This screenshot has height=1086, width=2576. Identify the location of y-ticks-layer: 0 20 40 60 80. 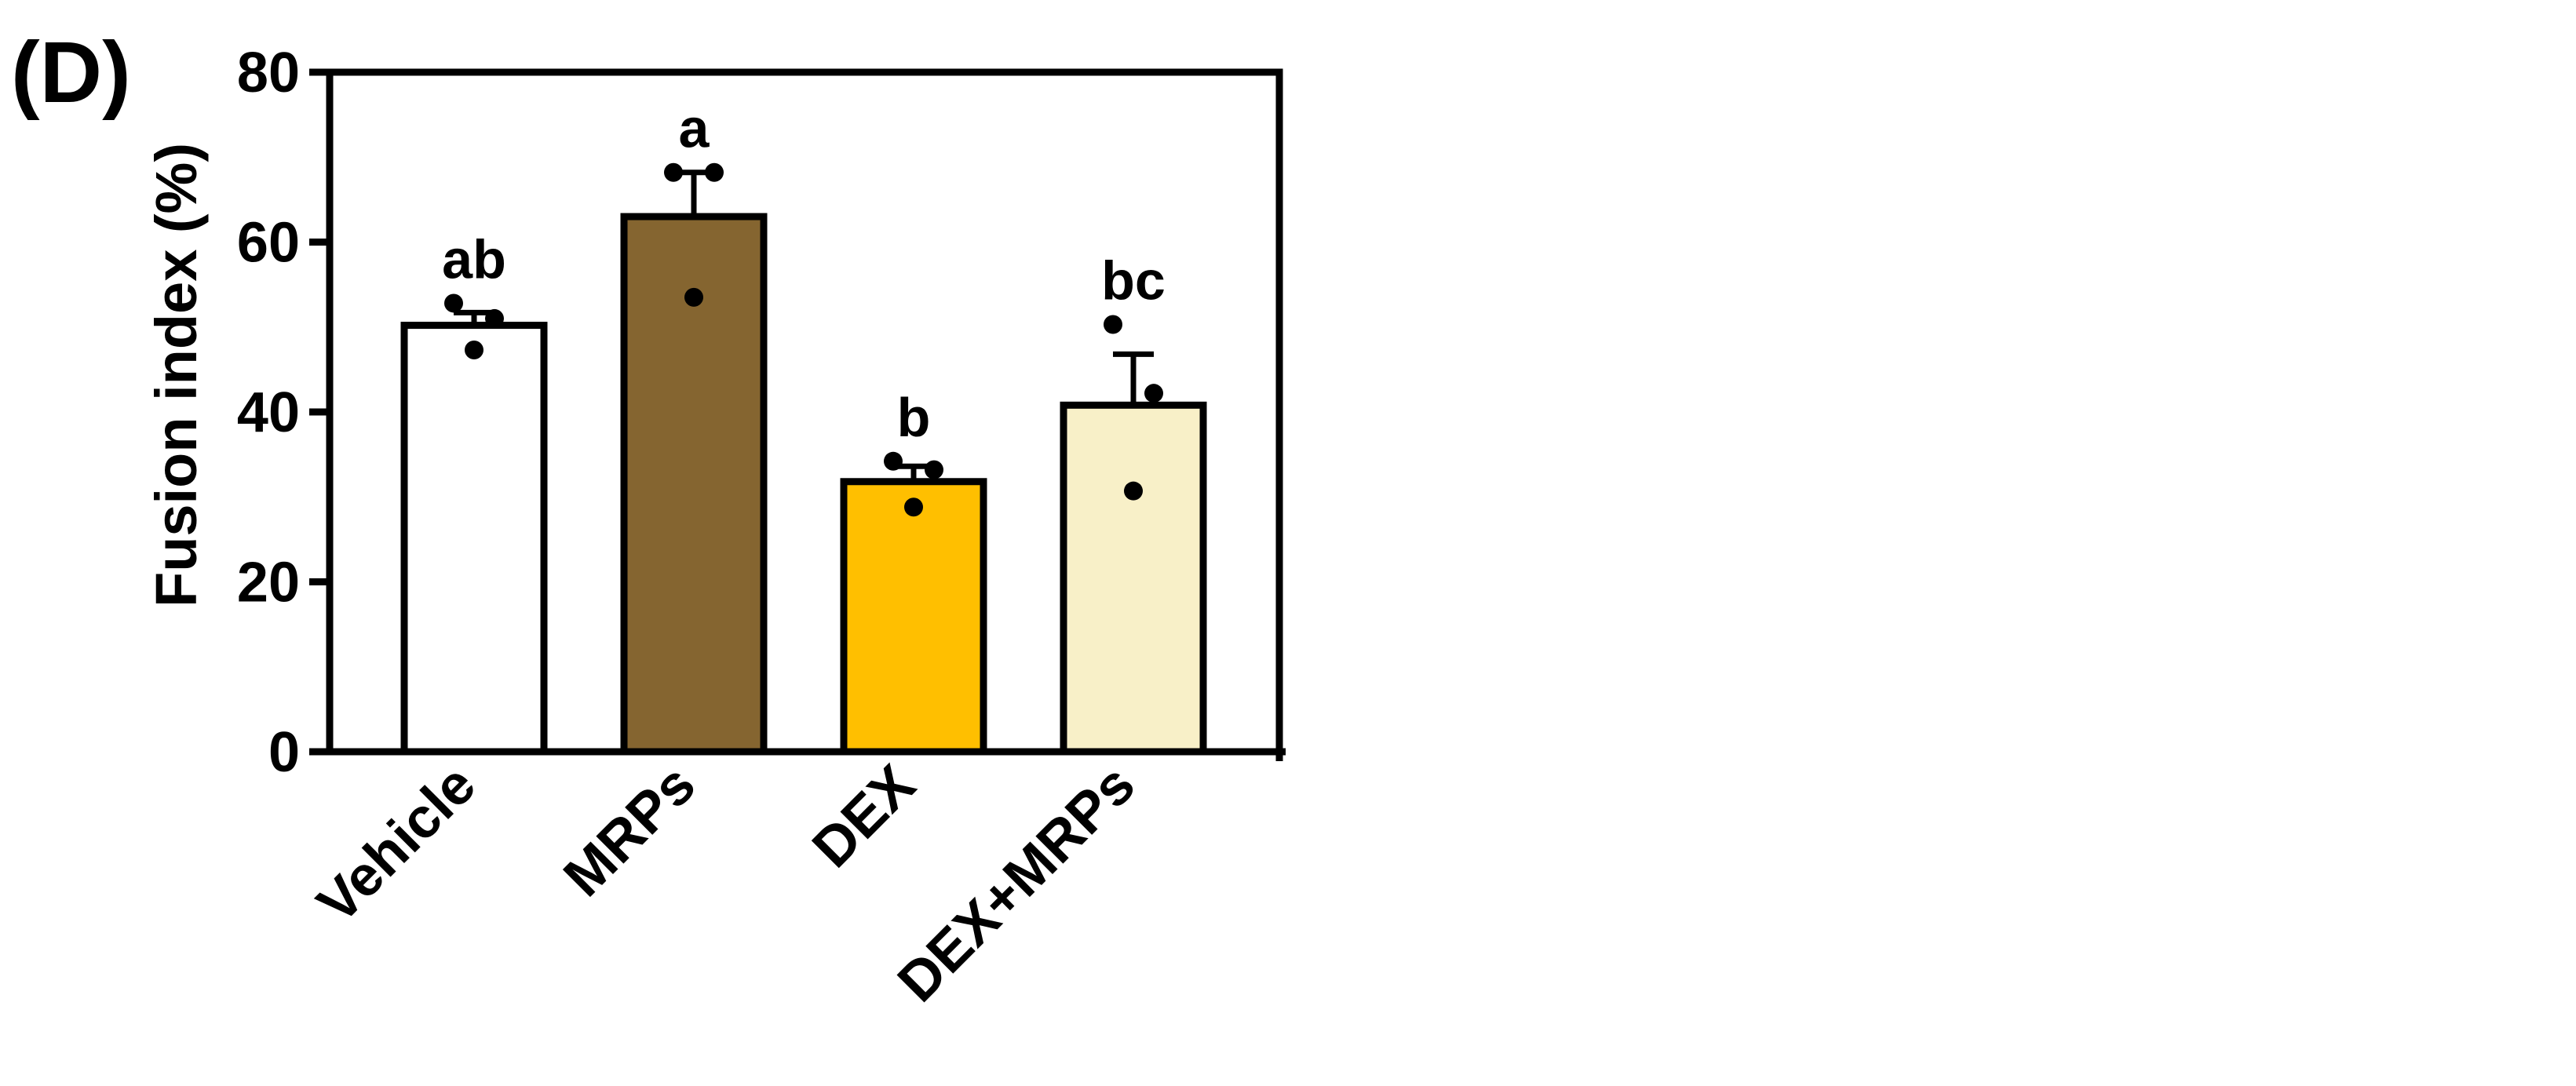
(283, 413).